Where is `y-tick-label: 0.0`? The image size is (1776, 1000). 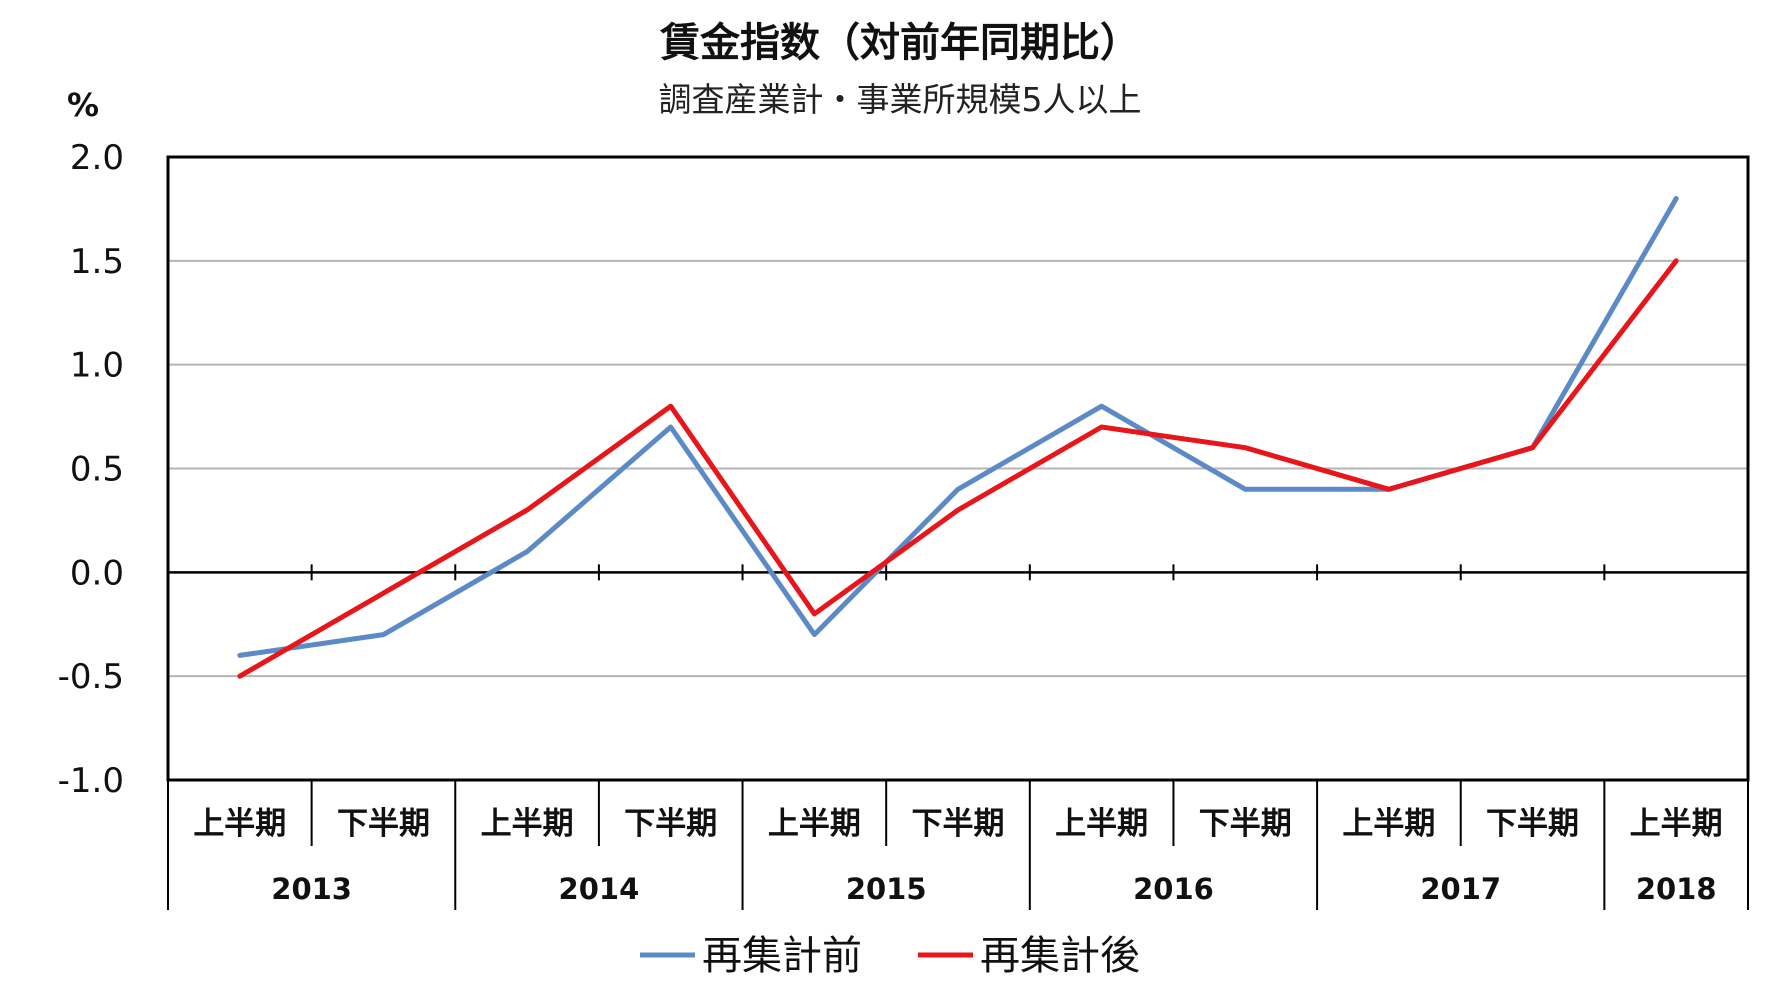
y-tick-label: 0.0 is located at coordinates (97, 573).